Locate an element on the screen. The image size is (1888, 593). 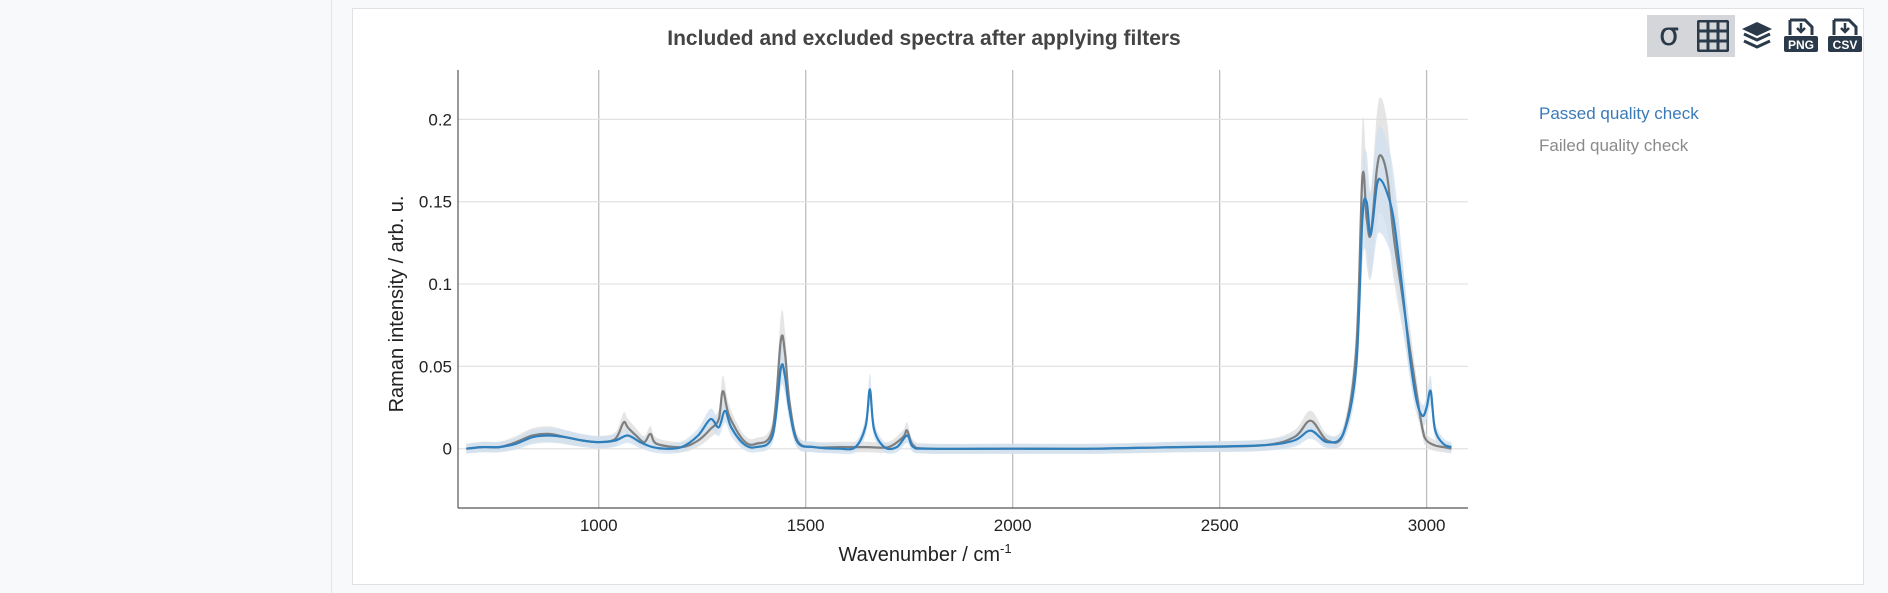
legend-item-failed: Failed quality check is located at coordinates (1614, 145).